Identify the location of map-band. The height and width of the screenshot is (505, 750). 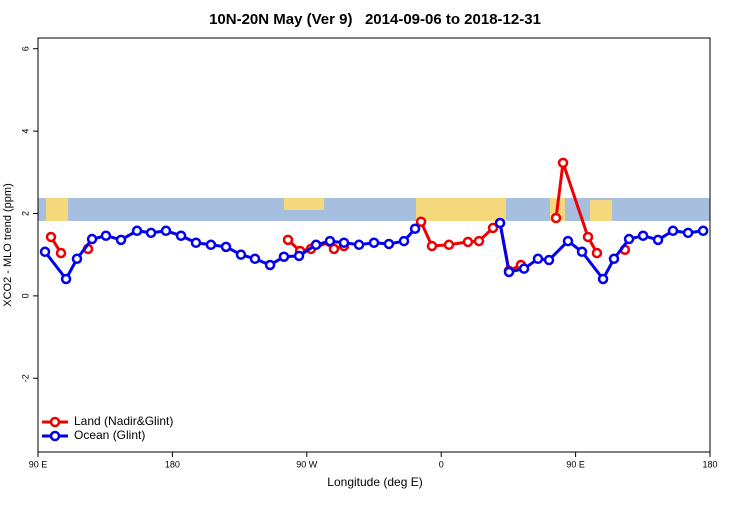
(374, 209).